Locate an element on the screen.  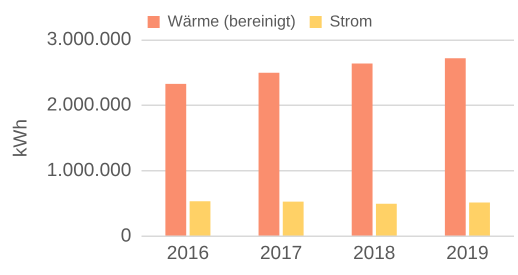
legend-label: Strom is located at coordinates (351, 21).